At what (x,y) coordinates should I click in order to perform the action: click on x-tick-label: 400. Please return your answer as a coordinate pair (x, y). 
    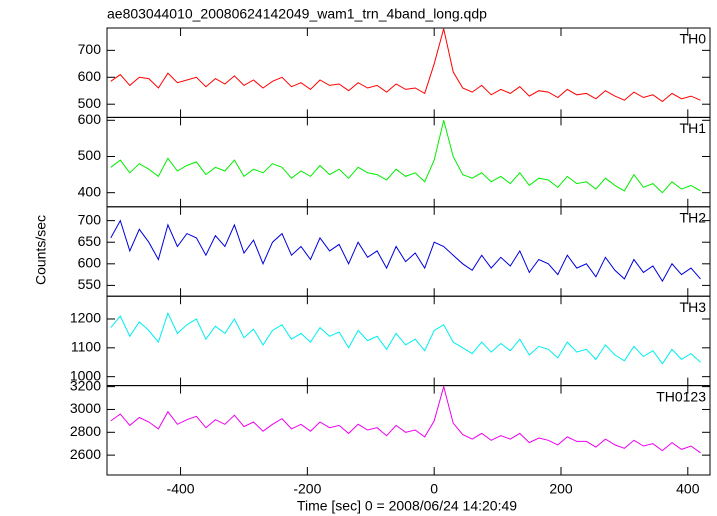
    Looking at the image, I should click on (688, 489).